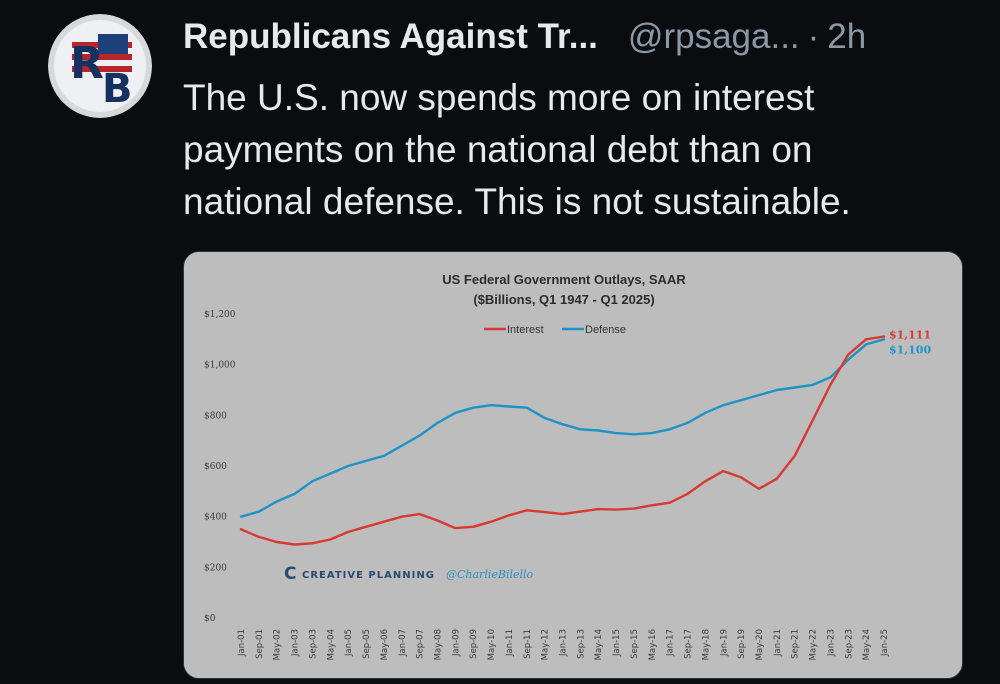 The image size is (1000, 684). I want to click on end-labels: $1,100$1,111, so click(910, 343).